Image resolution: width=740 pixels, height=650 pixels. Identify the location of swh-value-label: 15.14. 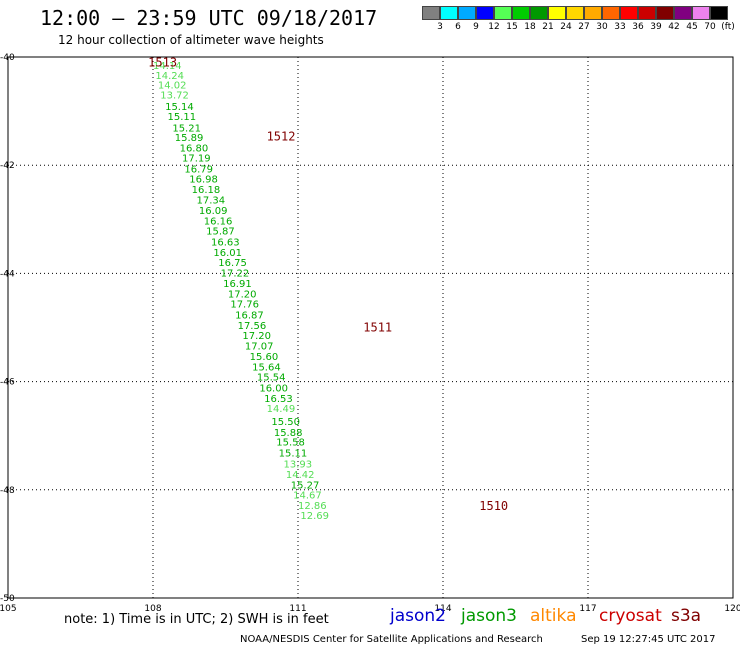
(179, 107).